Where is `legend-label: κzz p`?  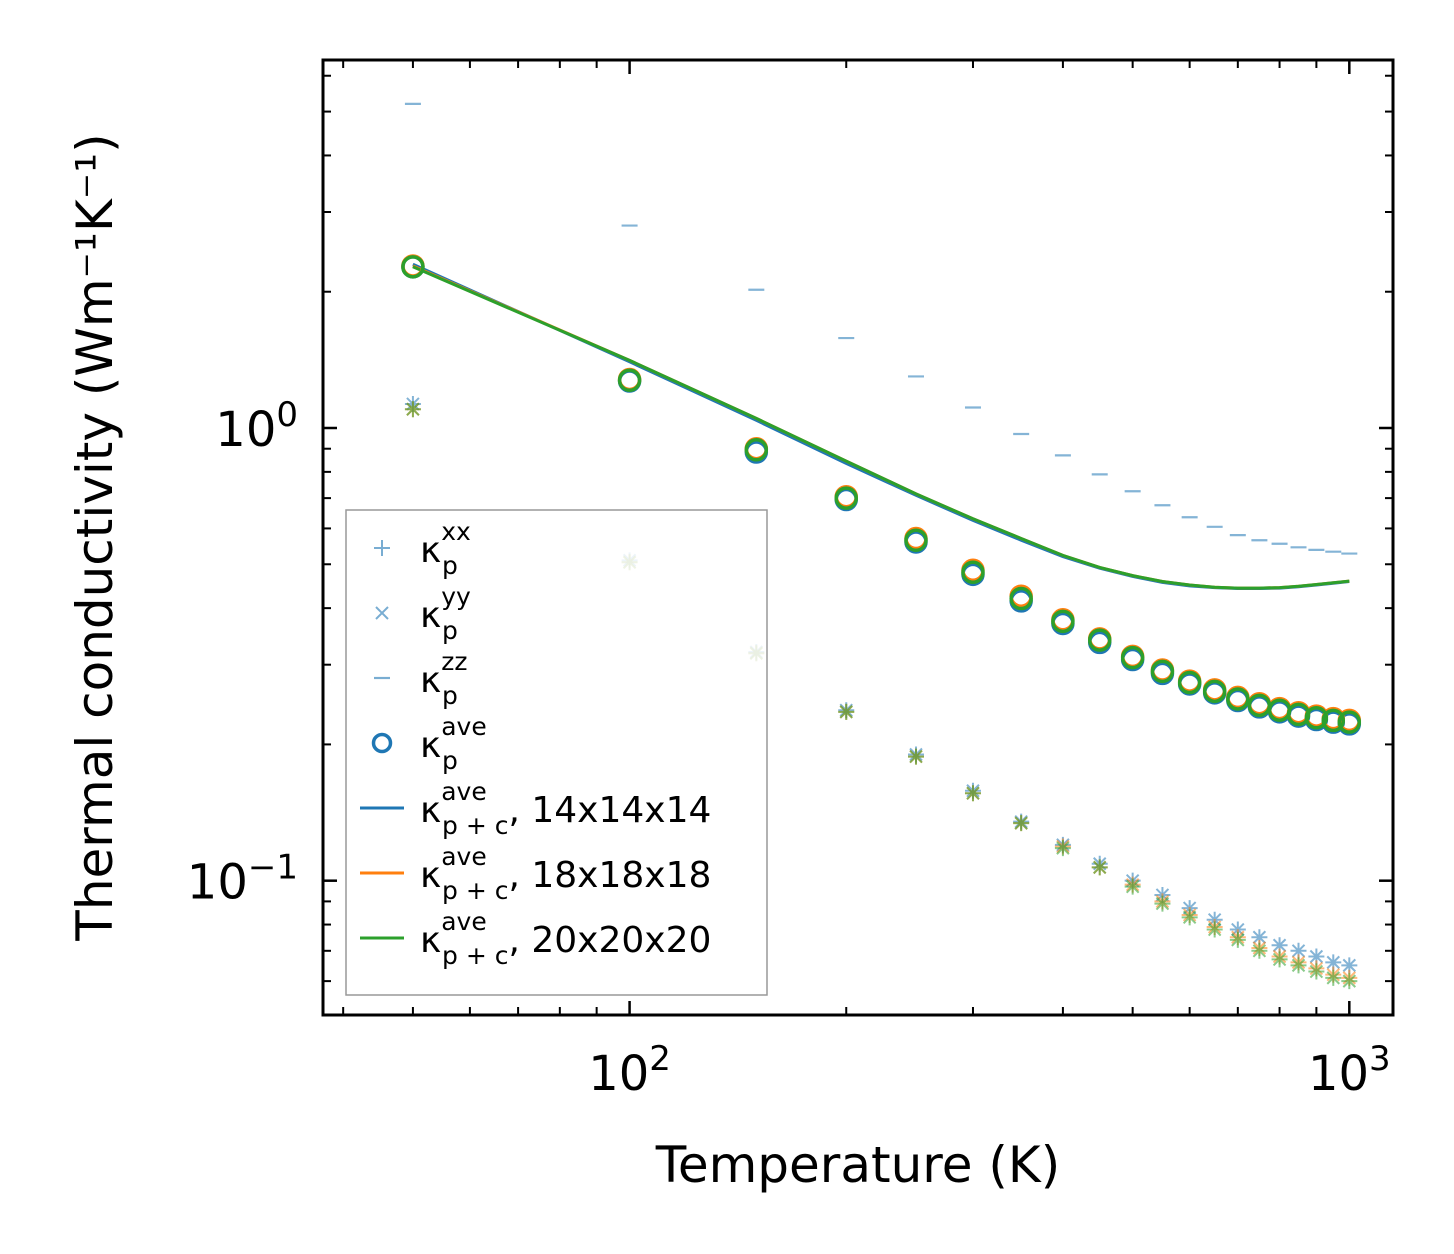 legend-label: κzz p is located at coordinates (443, 678).